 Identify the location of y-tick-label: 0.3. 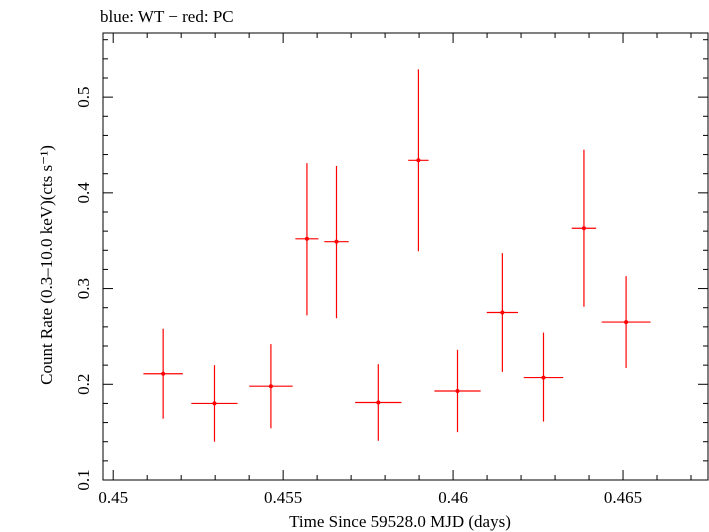
(83, 288).